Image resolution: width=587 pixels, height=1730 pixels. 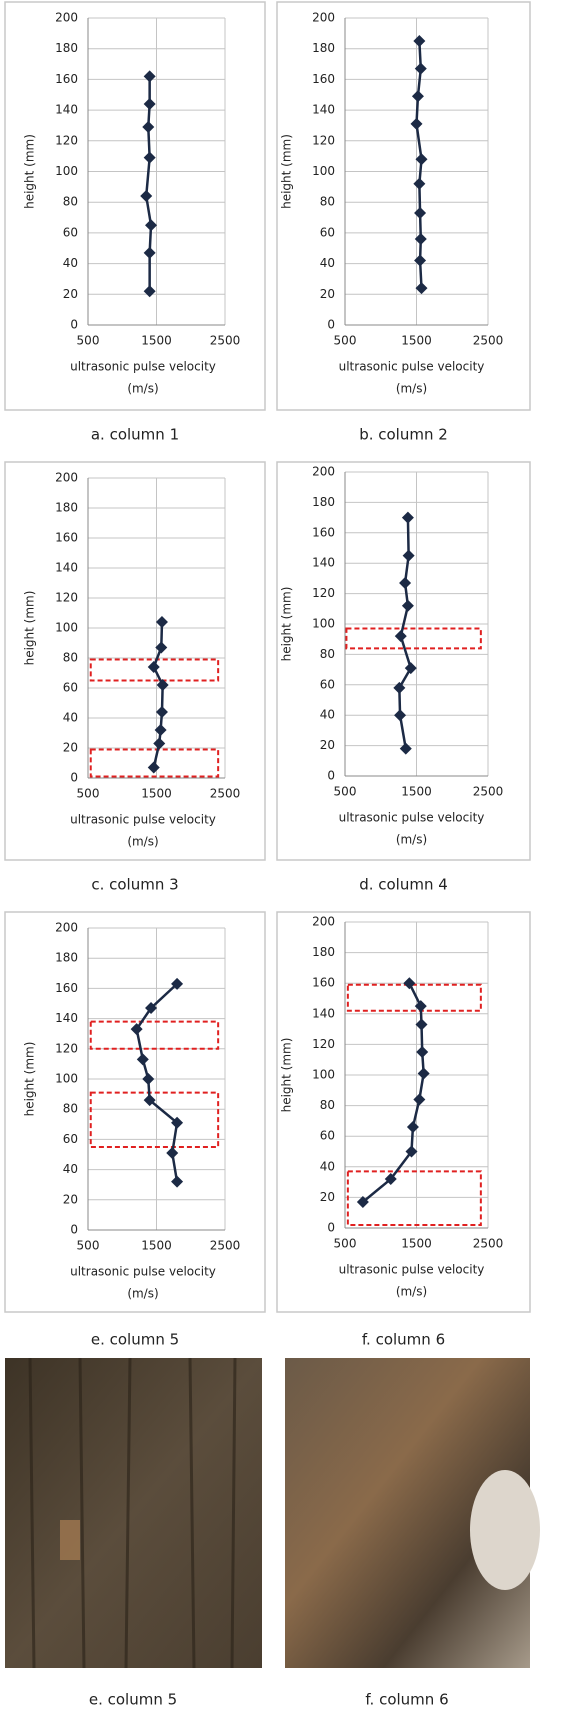 I want to click on x-axis-label: (m/s), so click(x=142, y=389).